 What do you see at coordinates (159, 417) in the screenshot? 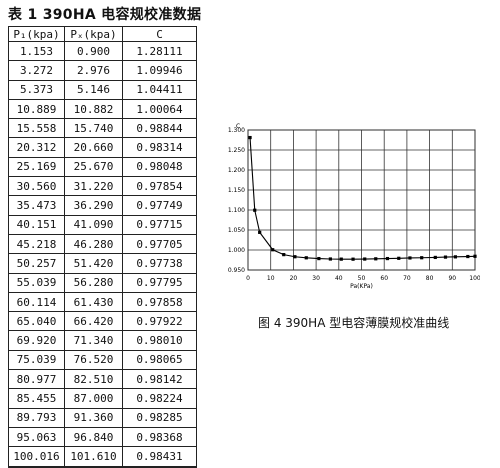
I see `cell-c: 0.98285` at bounding box center [159, 417].